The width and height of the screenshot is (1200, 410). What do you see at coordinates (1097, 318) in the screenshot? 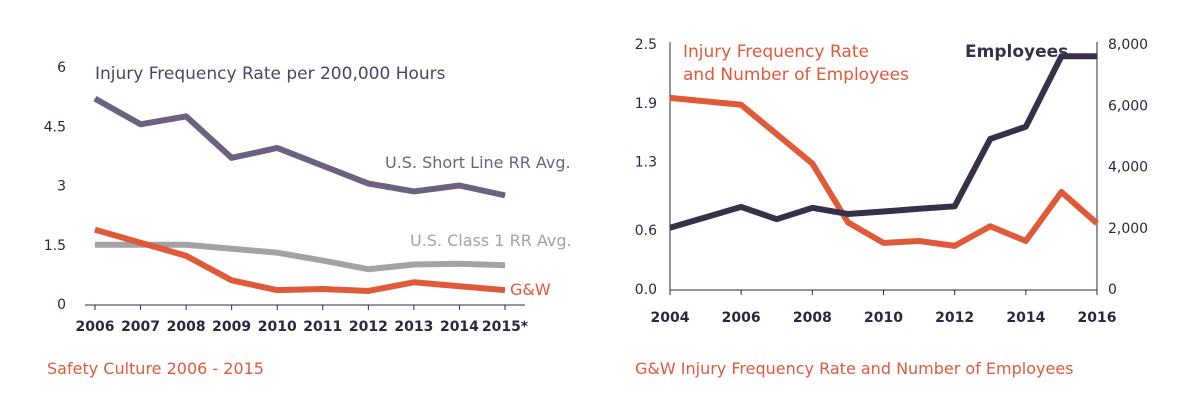
I see `x-tick-label: 2016` at bounding box center [1097, 318].